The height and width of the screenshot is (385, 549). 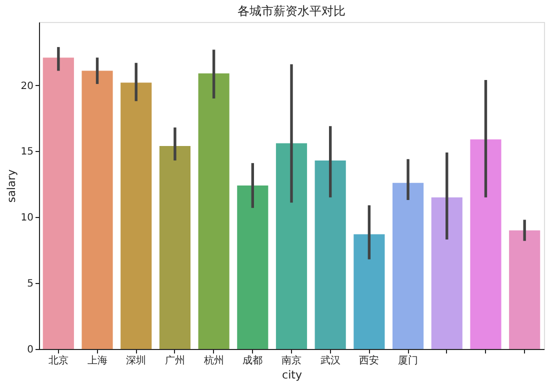 What do you see at coordinates (97, 360) in the screenshot?
I see `x-tick-label: 上海` at bounding box center [97, 360].